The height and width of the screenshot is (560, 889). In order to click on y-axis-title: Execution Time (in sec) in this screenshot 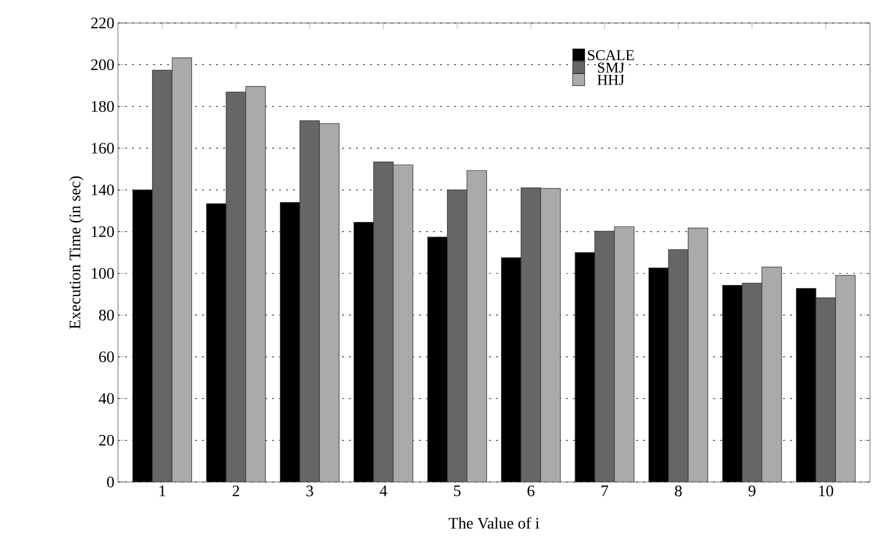, I will do `click(76, 252)`.